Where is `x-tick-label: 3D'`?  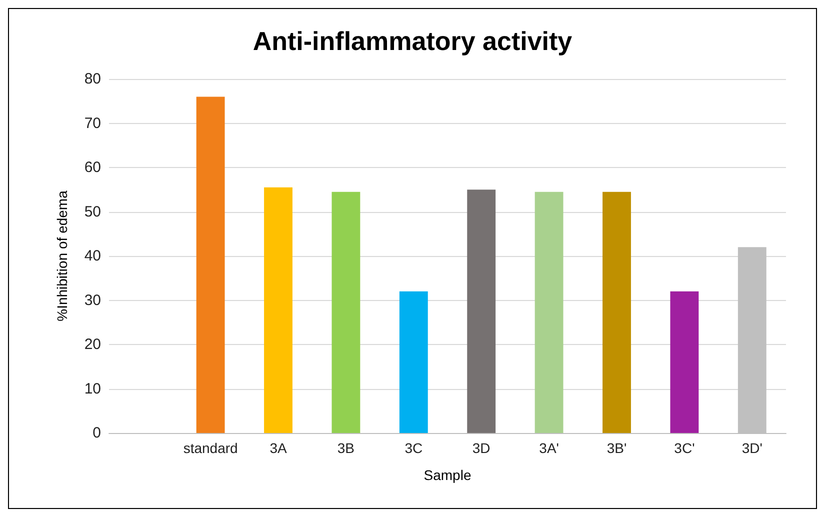 x-tick-label: 3D' is located at coordinates (752, 448).